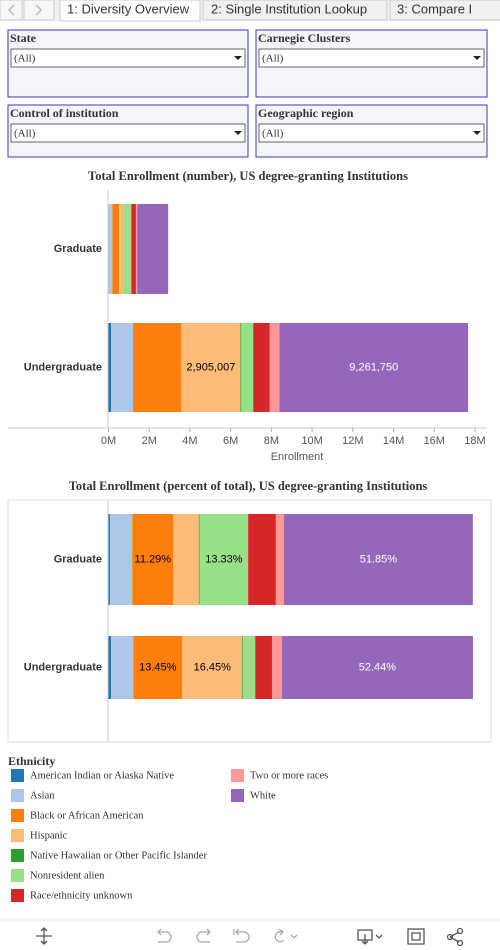 This screenshot has height=950, width=500. I want to click on tab-label: 3: Compare I, so click(434, 8).